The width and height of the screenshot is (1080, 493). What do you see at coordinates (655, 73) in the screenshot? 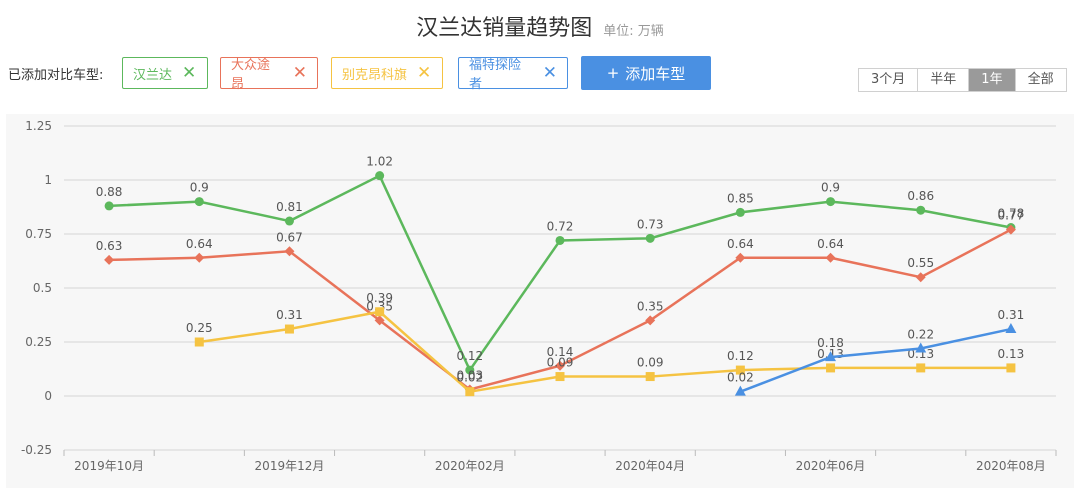
I see `add-model-label: 添加车型` at bounding box center [655, 73].